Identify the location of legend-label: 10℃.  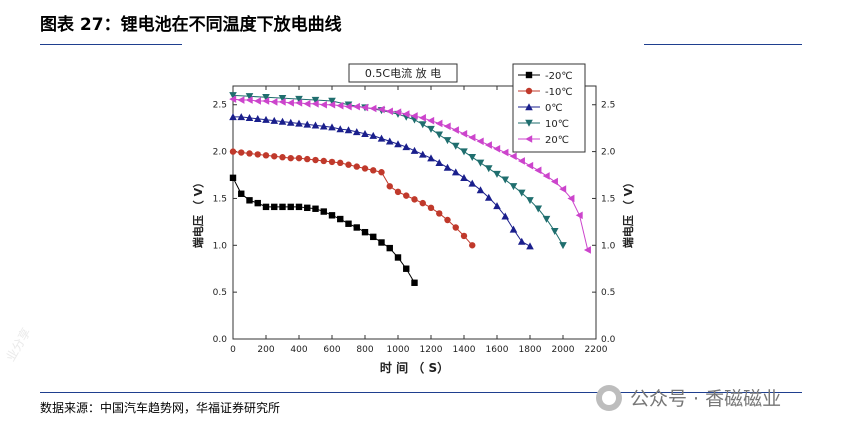
(557, 124).